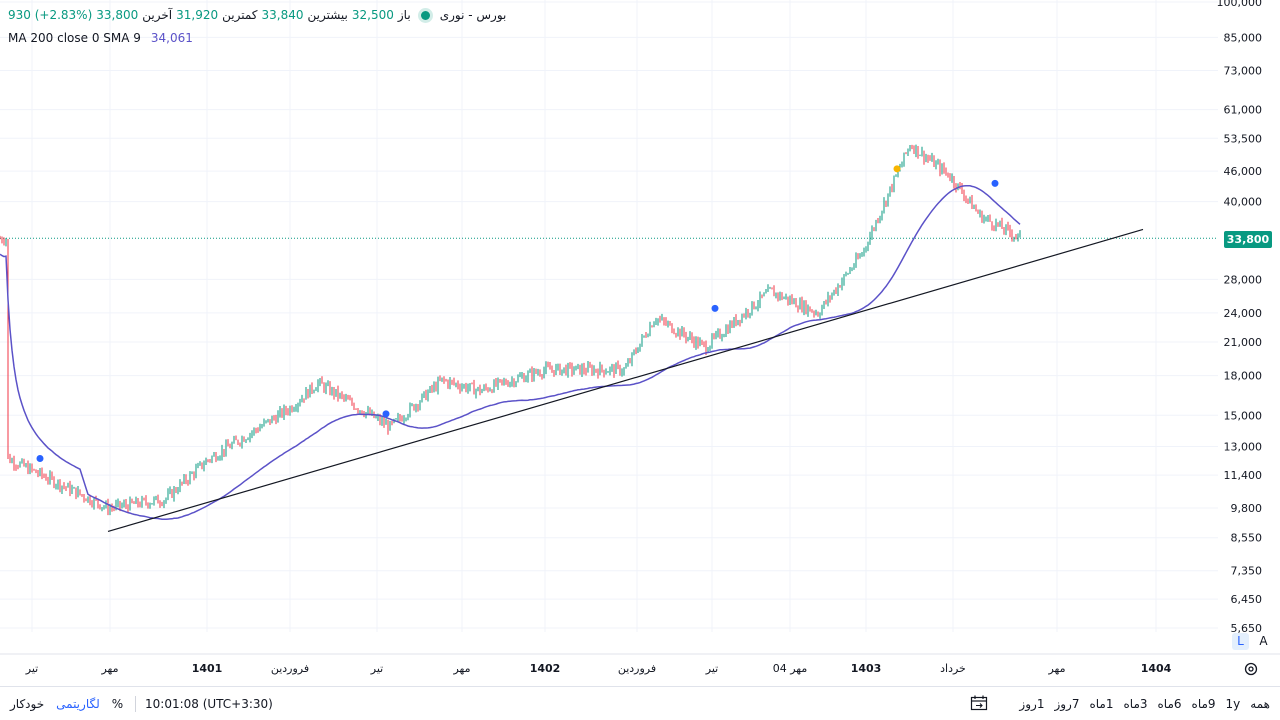 Image resolution: width=1280 pixels, height=720 pixels. I want to click on timeframe-button: 7روز, so click(1067, 703).